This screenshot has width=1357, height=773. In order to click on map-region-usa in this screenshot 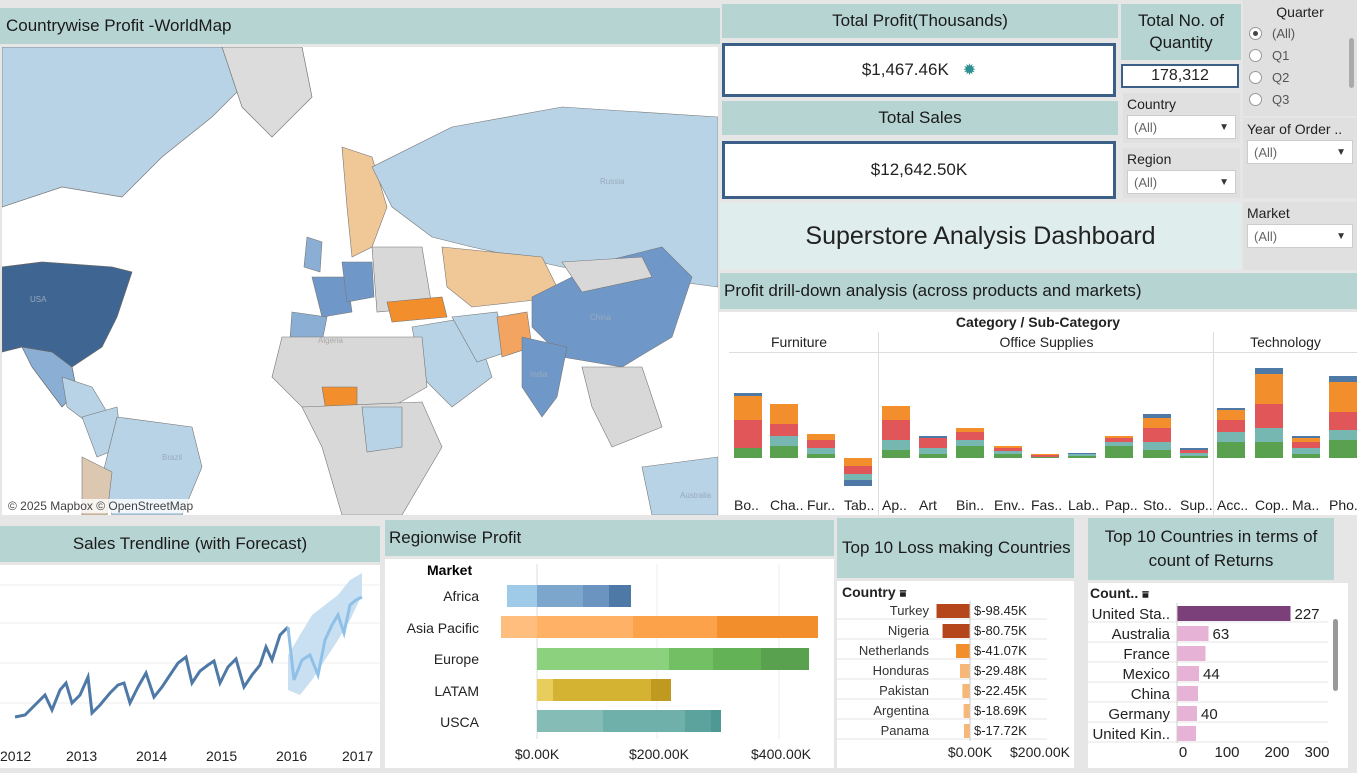, I will do `click(67, 314)`.